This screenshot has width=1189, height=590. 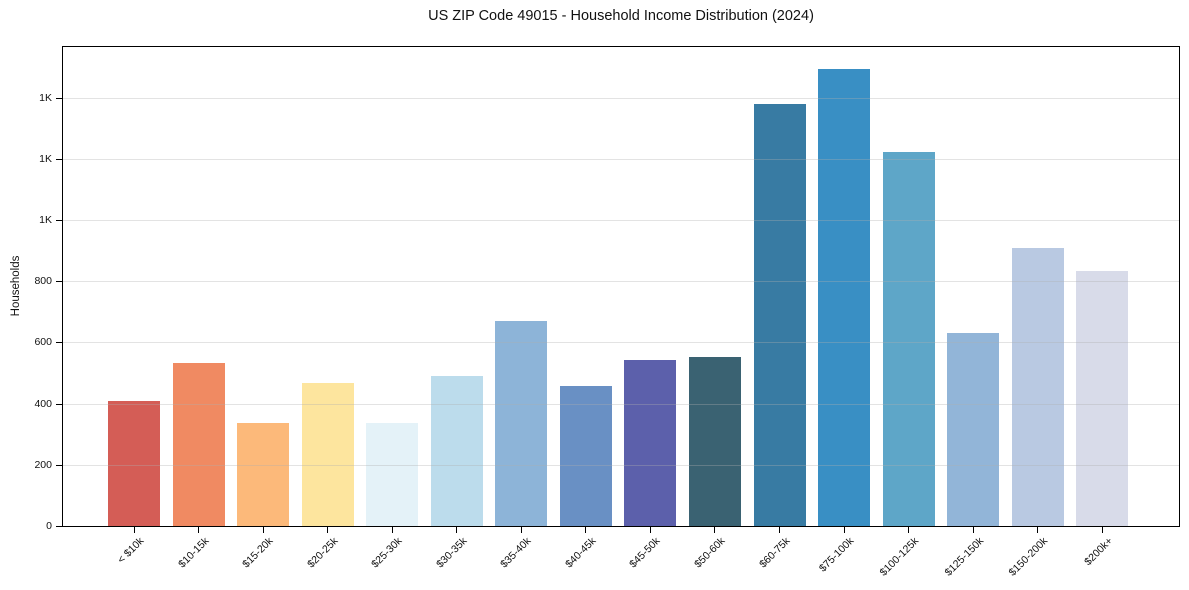 I want to click on y-tick-label-800: 800, so click(x=43, y=281).